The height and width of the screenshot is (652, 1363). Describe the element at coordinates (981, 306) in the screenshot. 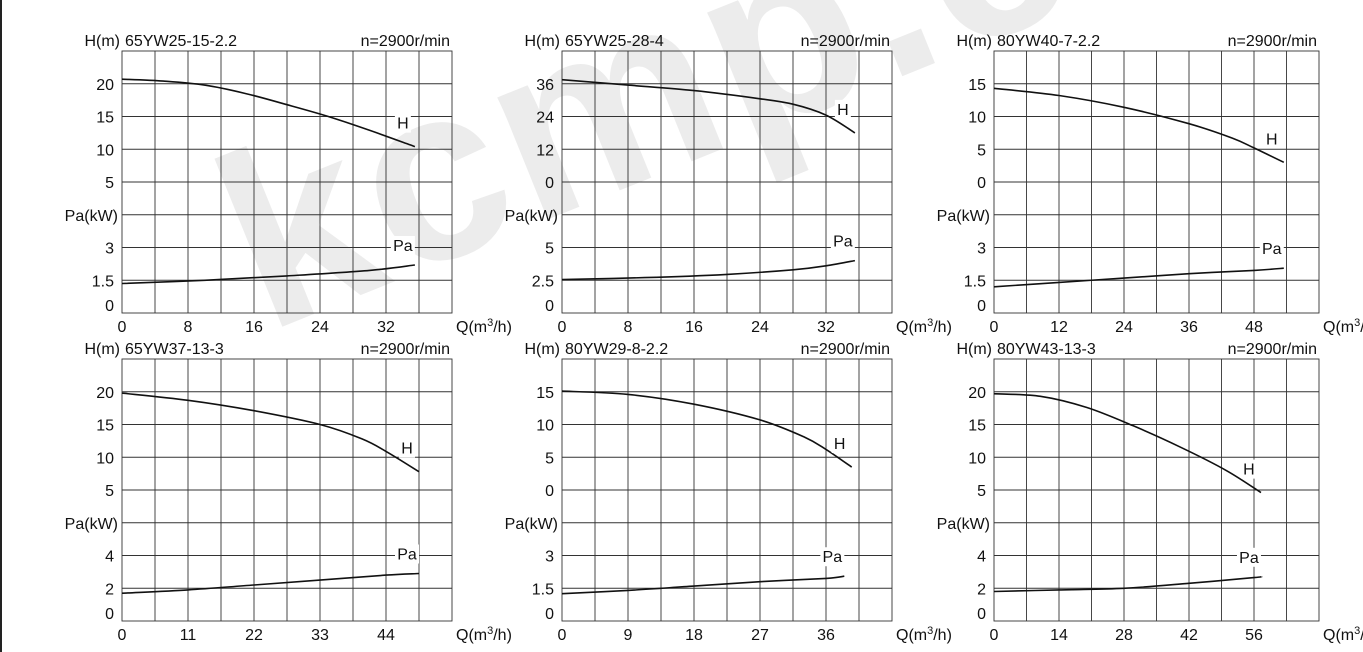

I see `pa-tick-label: 0` at that location.